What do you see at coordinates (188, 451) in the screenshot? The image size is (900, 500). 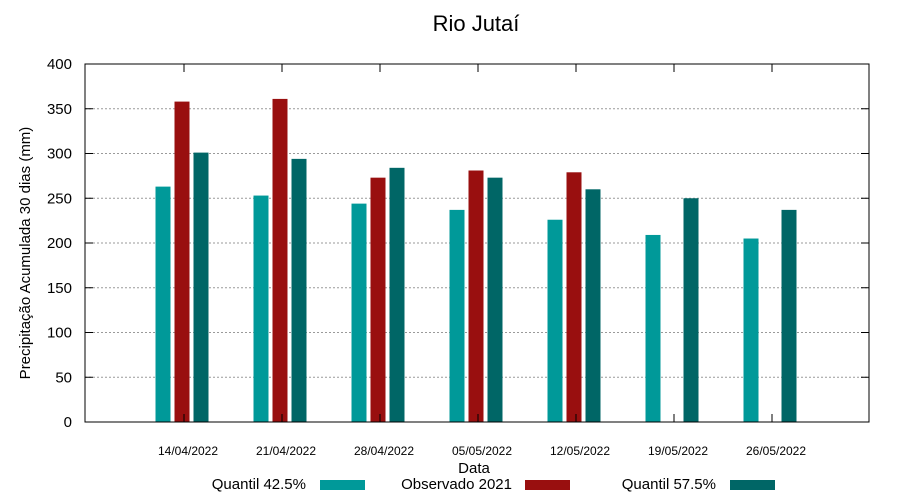 I see `x-tick-label: 14/04/2022` at bounding box center [188, 451].